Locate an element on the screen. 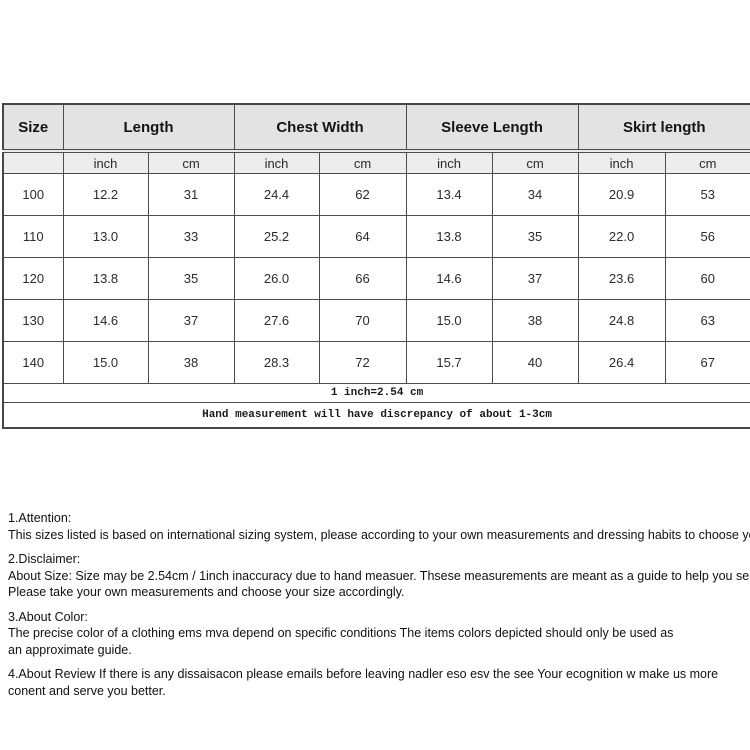  table-cell: 110 is located at coordinates (33, 236).